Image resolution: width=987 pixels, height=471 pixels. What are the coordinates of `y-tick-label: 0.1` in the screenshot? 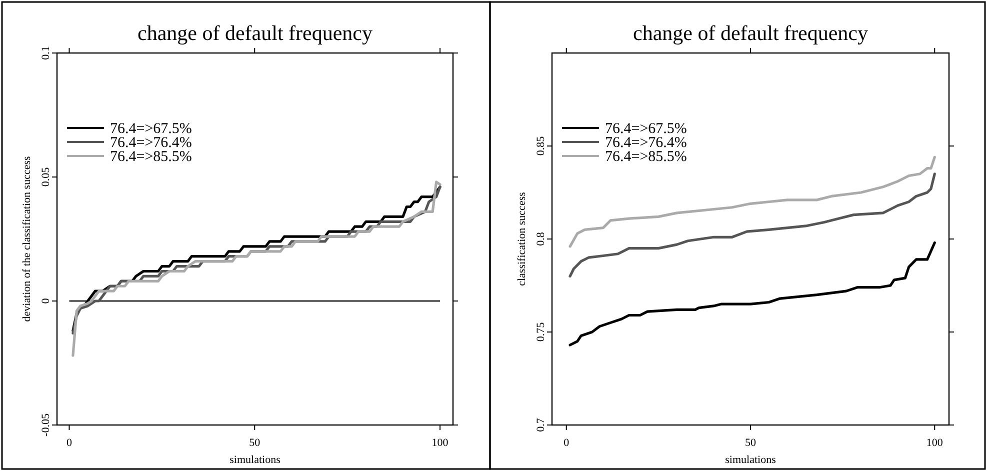 It's located at (46, 53).